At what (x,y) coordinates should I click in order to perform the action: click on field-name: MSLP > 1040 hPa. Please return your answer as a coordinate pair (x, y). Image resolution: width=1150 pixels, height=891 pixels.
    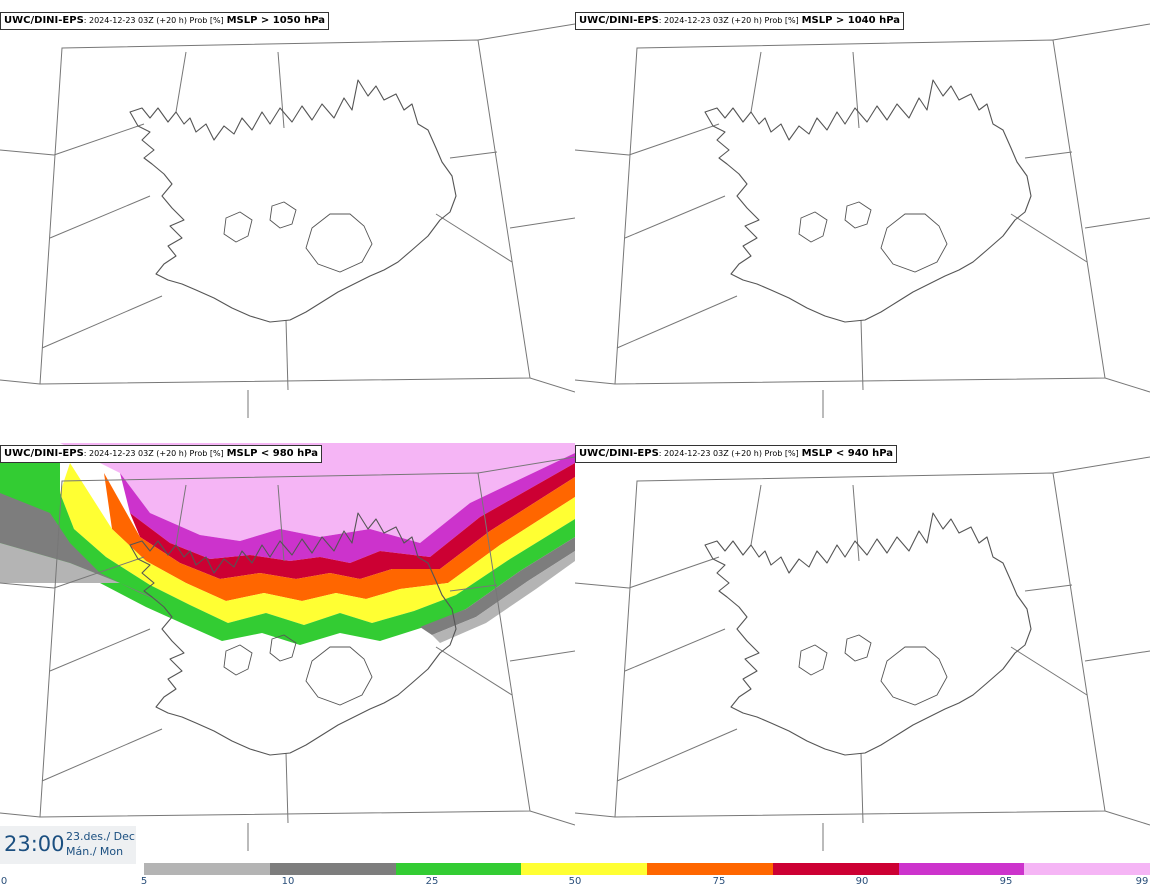
    Looking at the image, I should click on (850, 20).